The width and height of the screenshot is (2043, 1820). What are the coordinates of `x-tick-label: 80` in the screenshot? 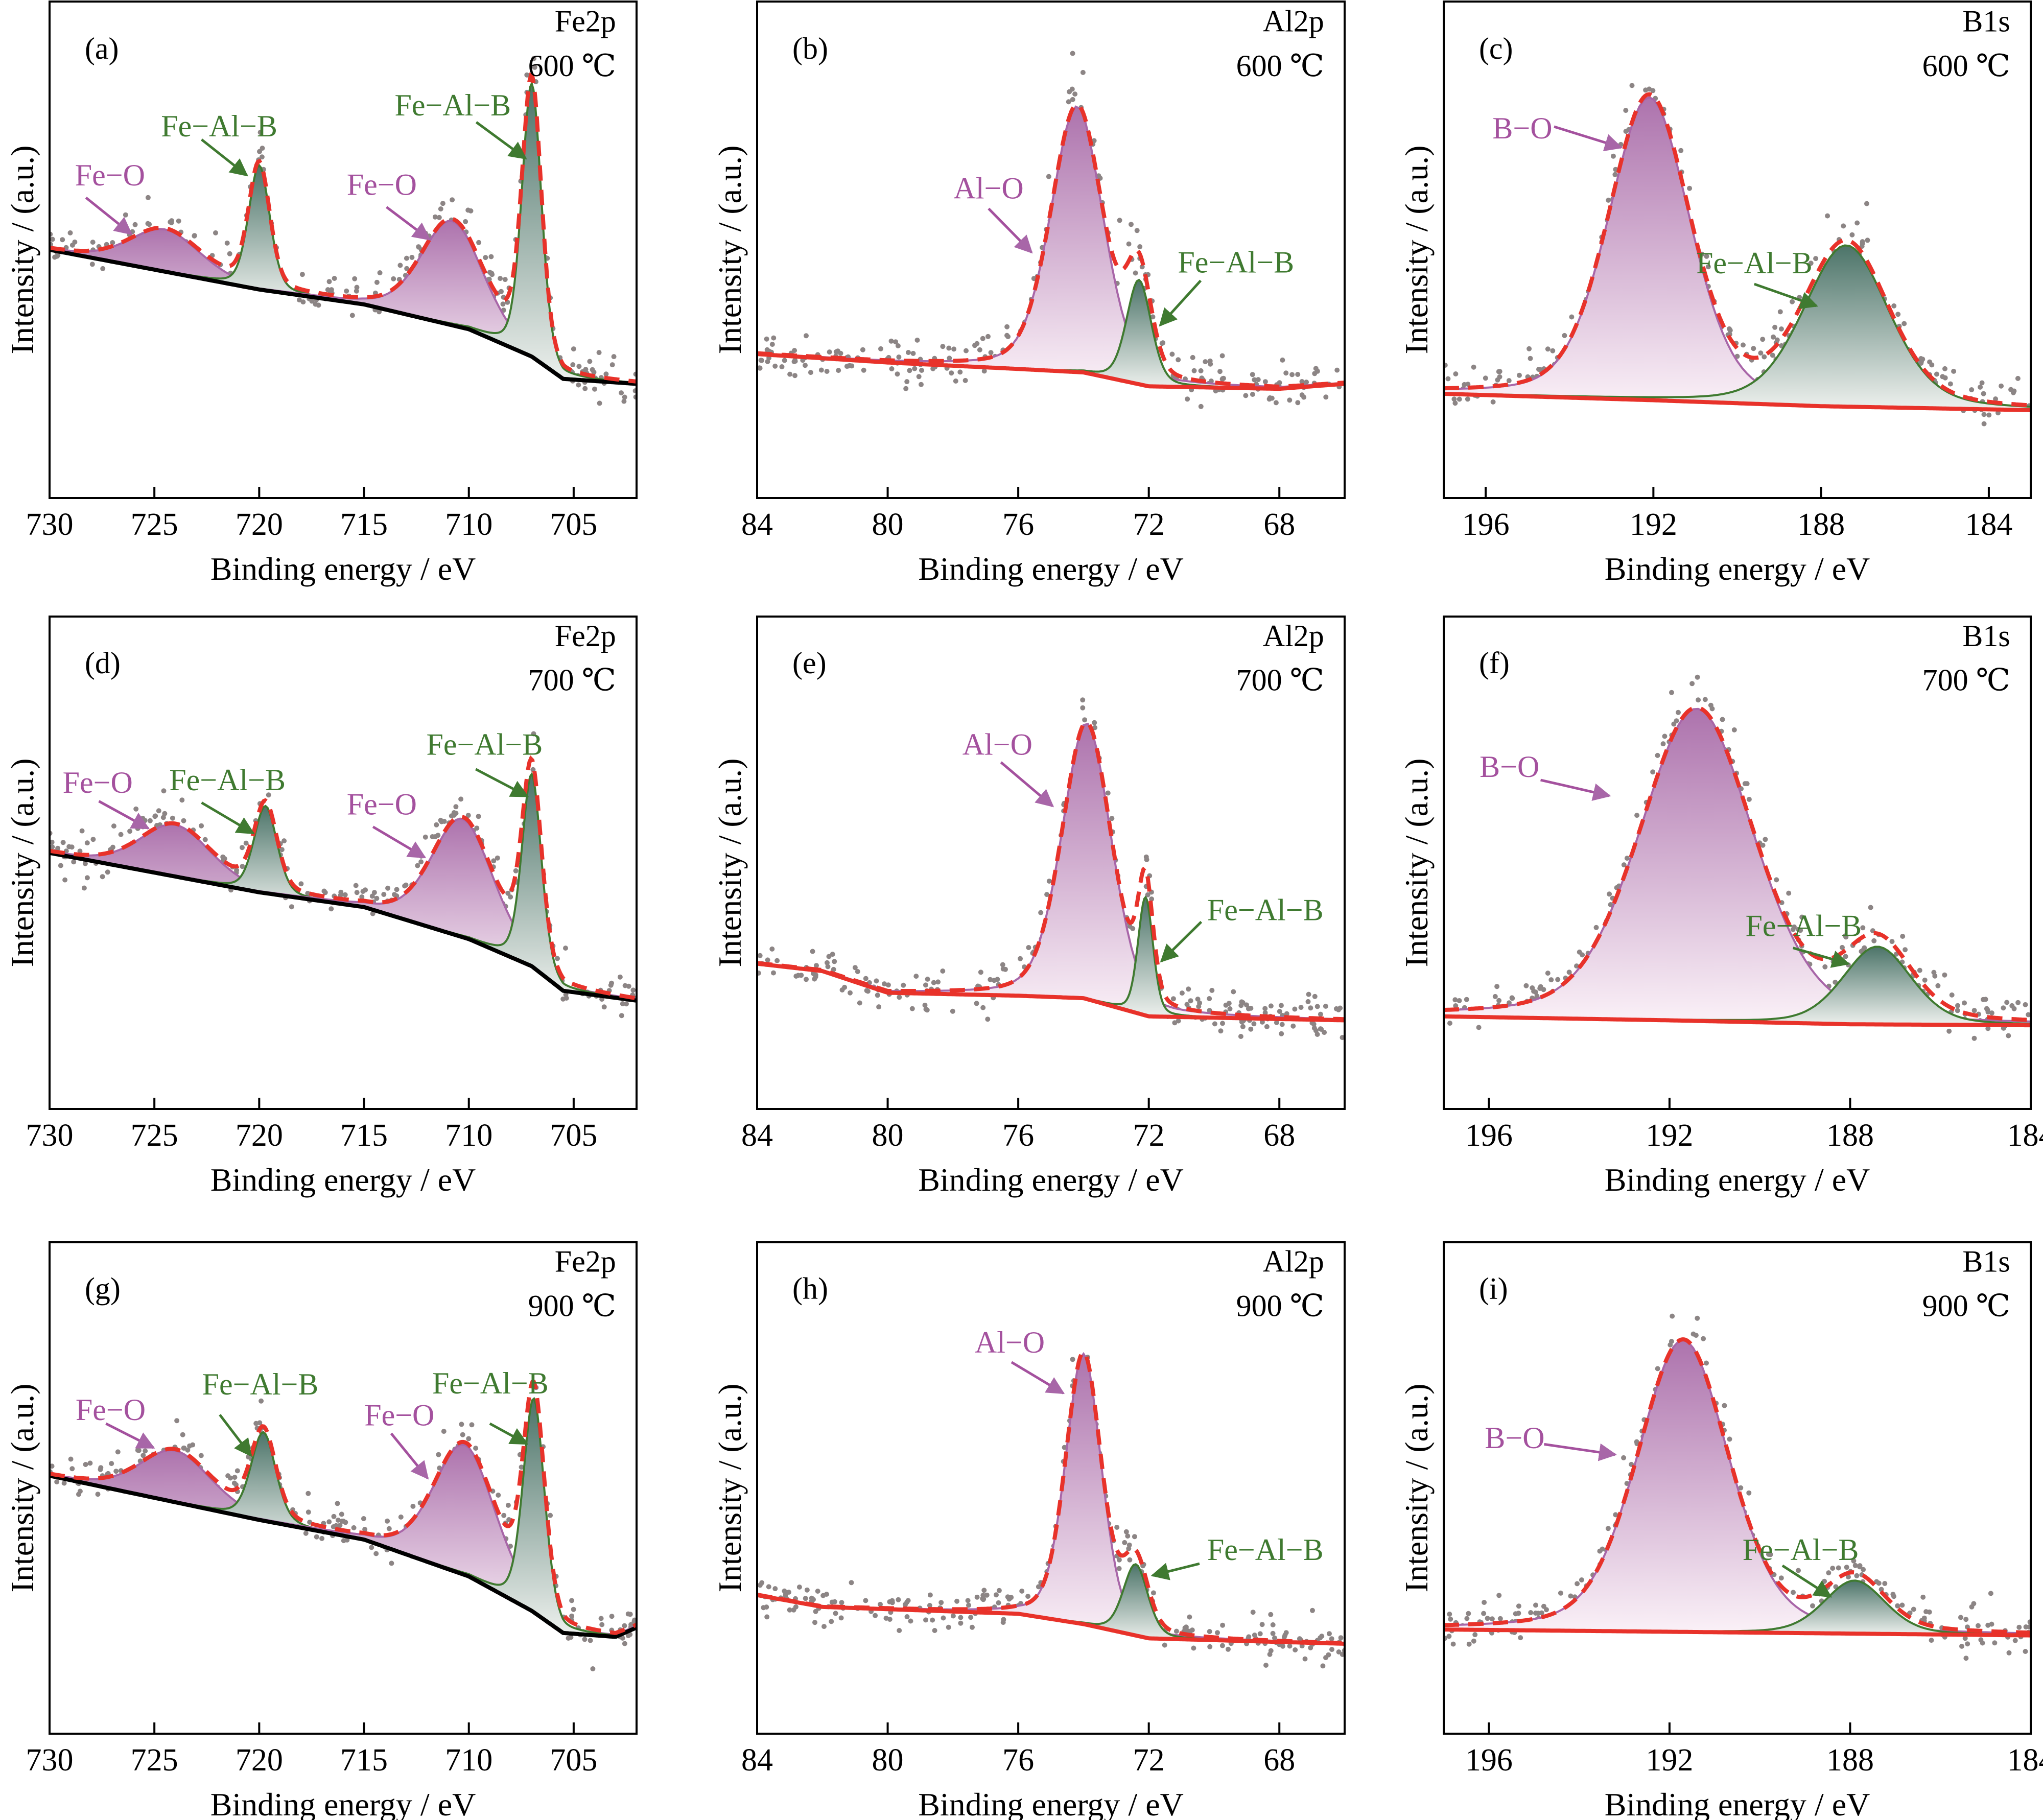 It's located at (888, 524).